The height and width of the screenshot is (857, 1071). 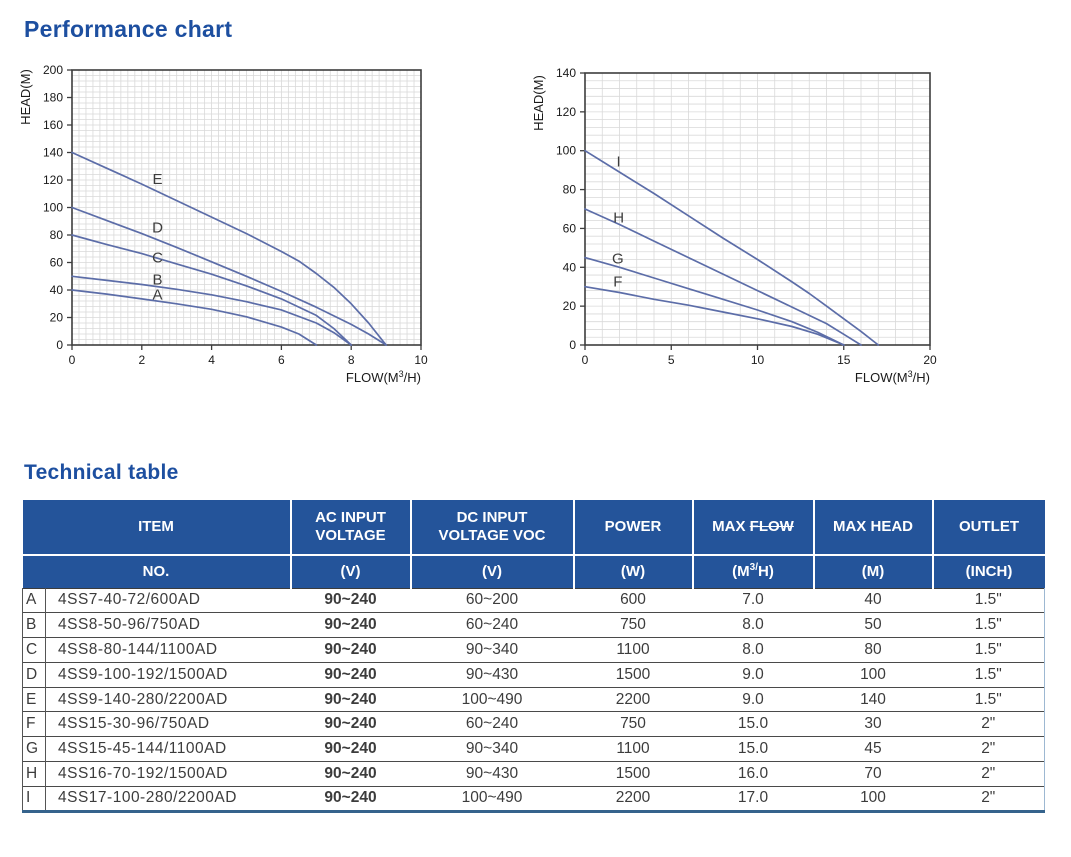 I want to click on cell-max-head: 40, so click(x=873, y=600).